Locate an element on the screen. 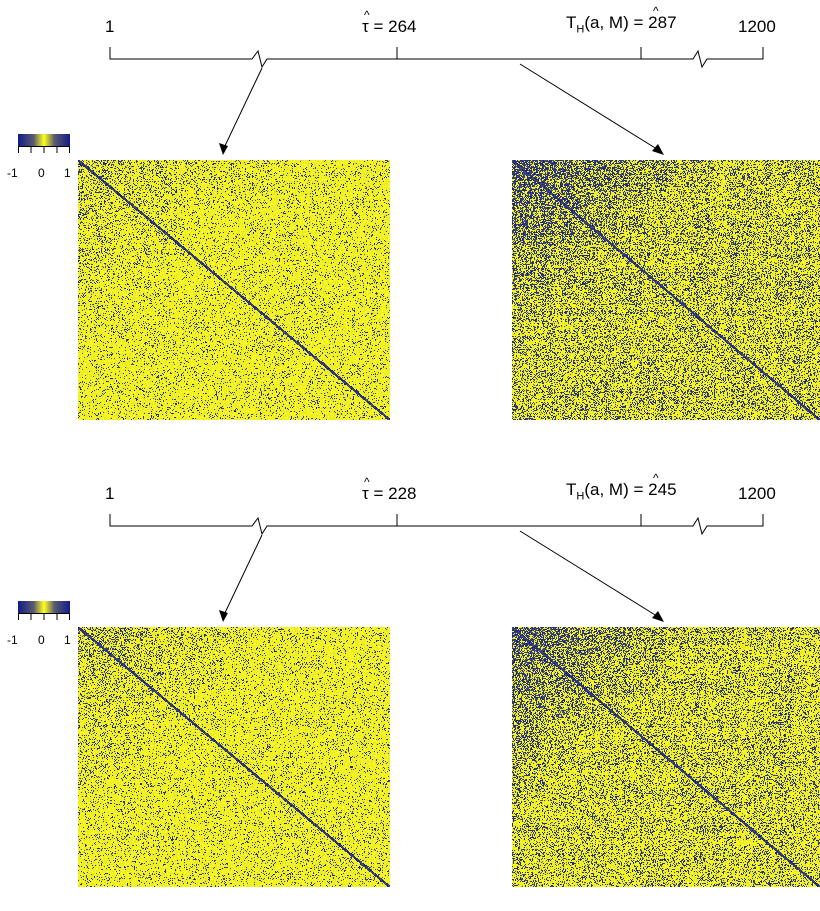  th-label: TH(a, M) = 287 is located at coordinates (621, 26).